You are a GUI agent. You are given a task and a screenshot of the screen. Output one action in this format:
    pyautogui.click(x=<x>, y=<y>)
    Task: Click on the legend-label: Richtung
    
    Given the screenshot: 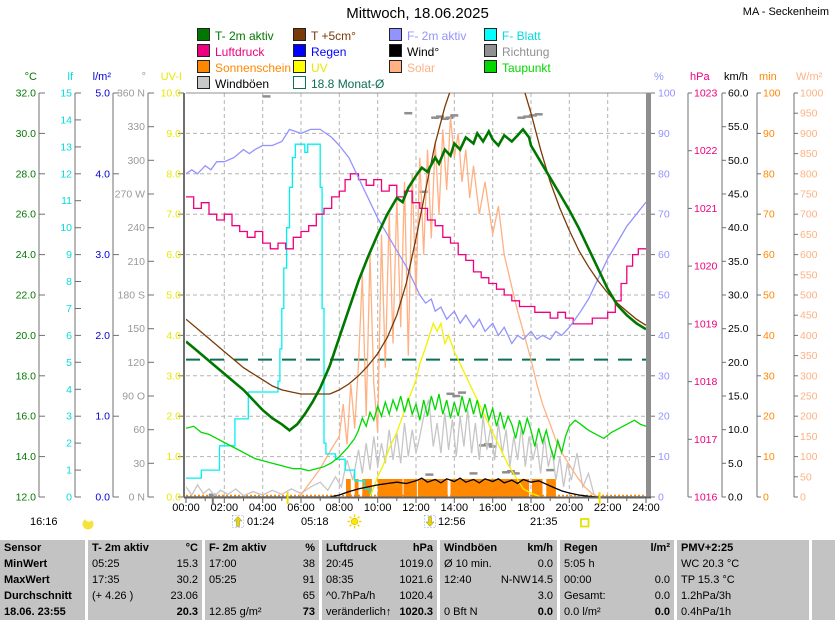 What is the action you would take?
    pyautogui.click(x=526, y=52)
    